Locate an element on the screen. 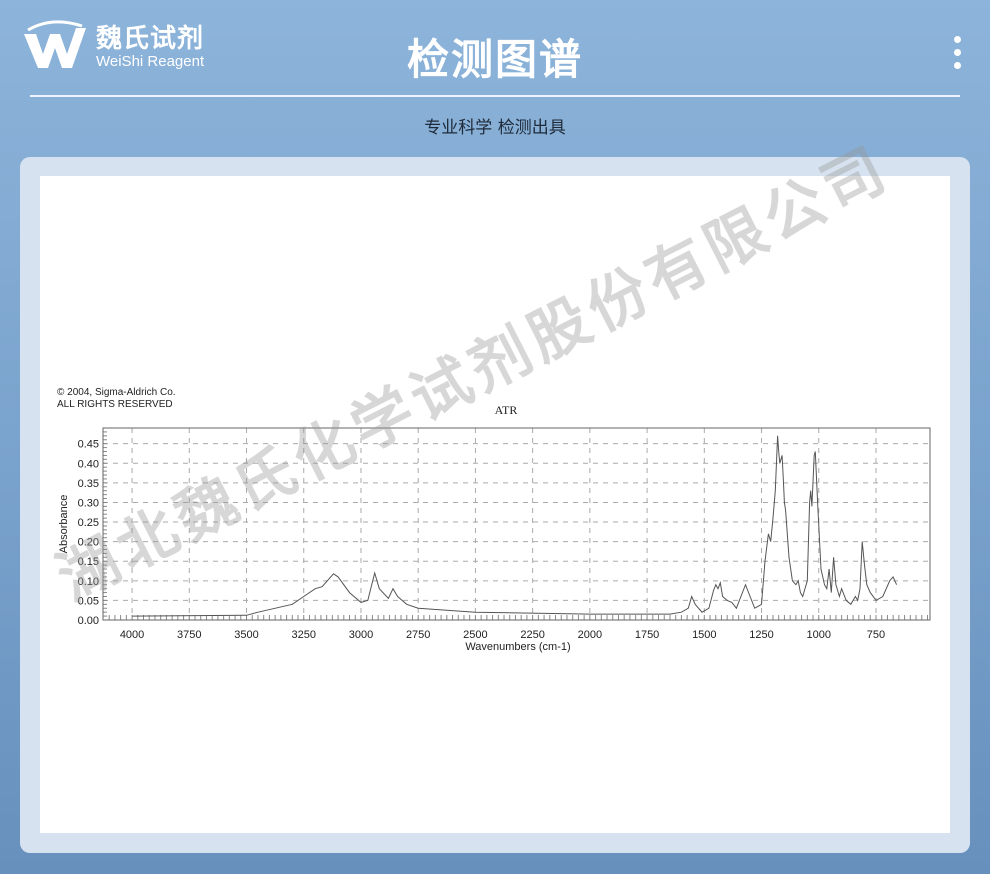 The image size is (990, 874). brand-logo: 魏氏试剂 WeiShi Reagent is located at coordinates (113, 48).